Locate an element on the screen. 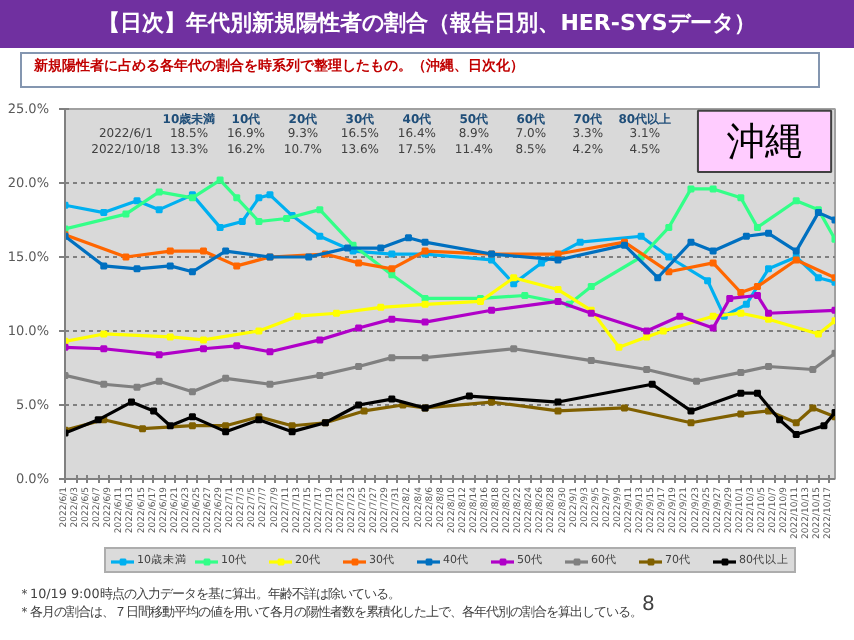  chart-title: 【日次】年代別新規陽性者の割合（報告日別、HER-SYSデータ） is located at coordinates (427, 24).